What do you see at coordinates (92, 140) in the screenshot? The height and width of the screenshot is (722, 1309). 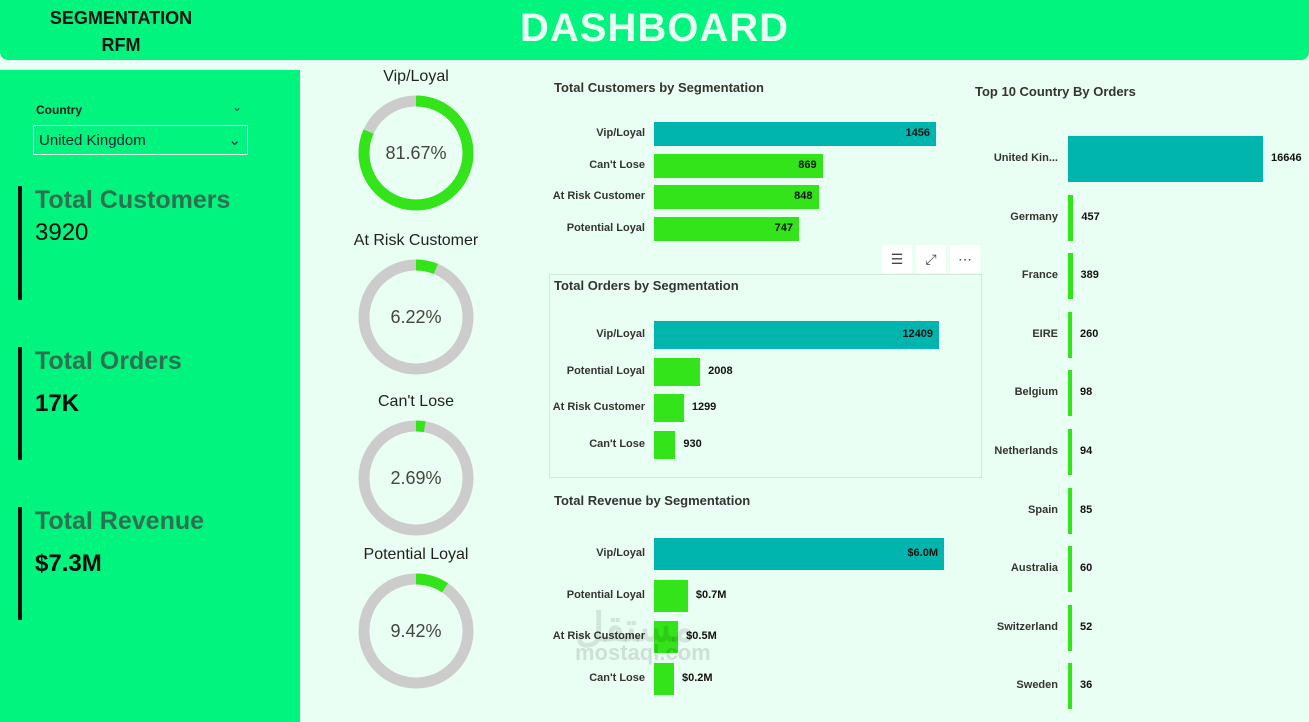 I see `country-dropdown-value: United Kingdom` at bounding box center [92, 140].